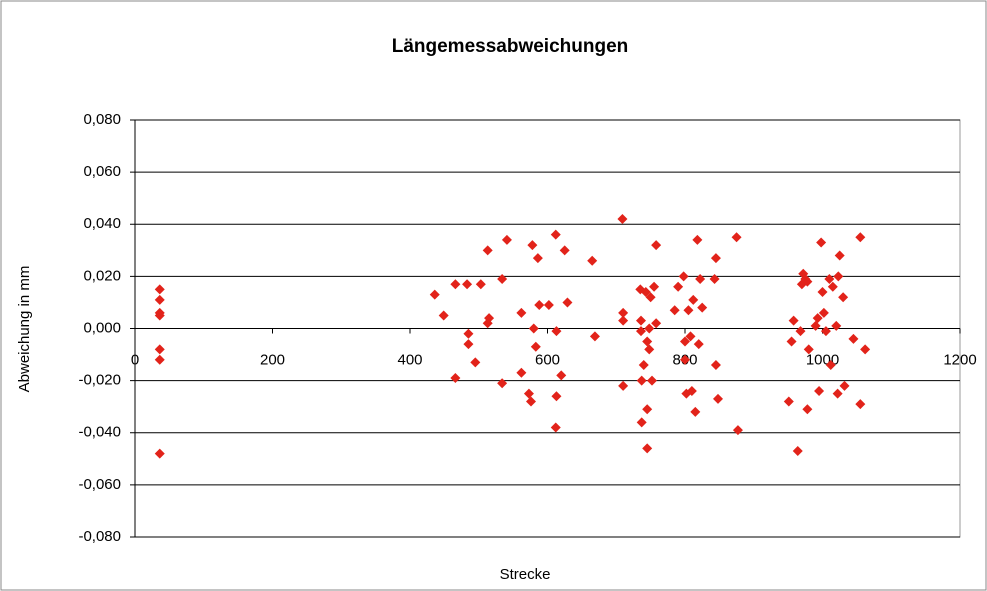  Describe the element at coordinates (525, 574) in the screenshot. I see `x-axis-label: Strecke` at that location.